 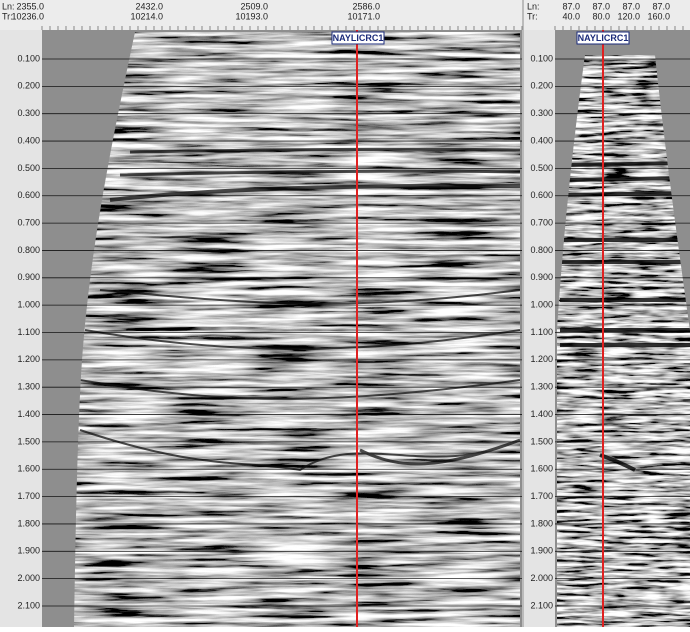 What do you see at coordinates (251, 16) in the screenshot?
I see `tr-value: 10193.0` at bounding box center [251, 16].